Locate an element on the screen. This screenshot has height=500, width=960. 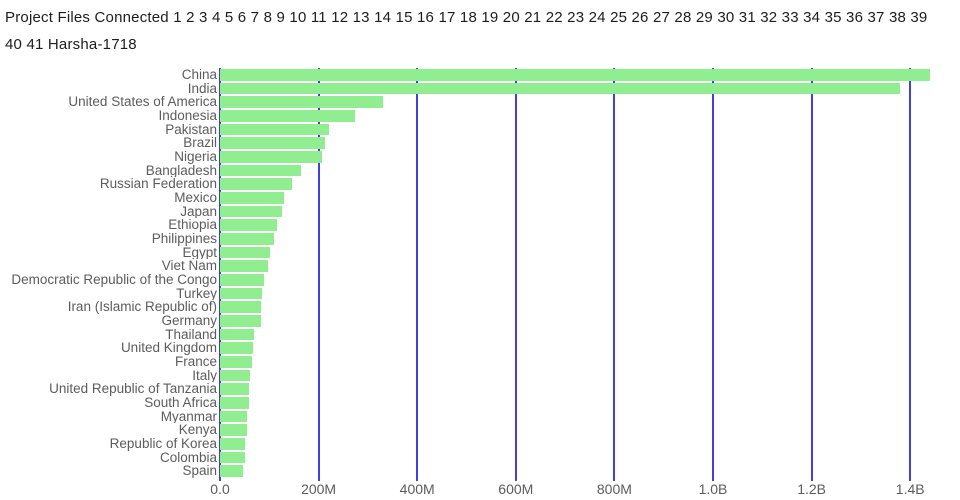
category-label-text: South Africa is located at coordinates (180, 403).